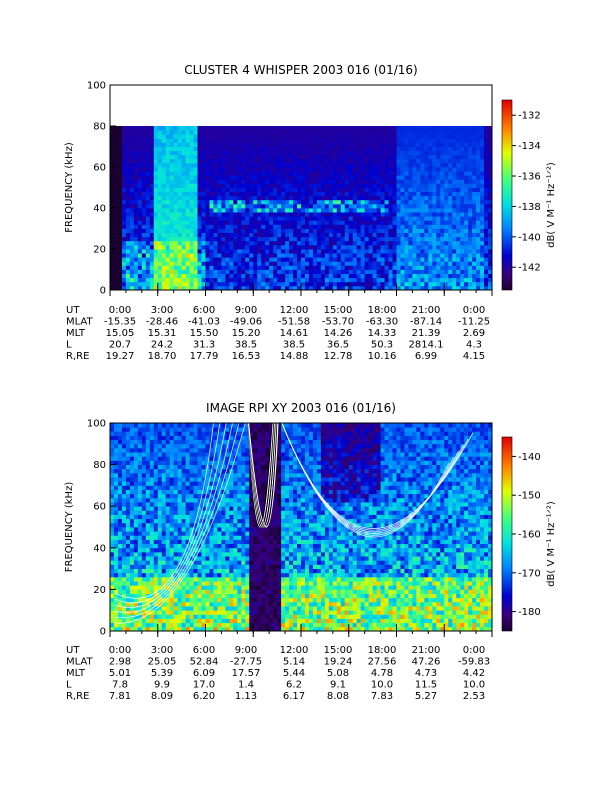 The height and width of the screenshot is (804, 600). Describe the element at coordinates (426, 356) in the screenshot. I see `ephemeris-value: 6.99` at that location.